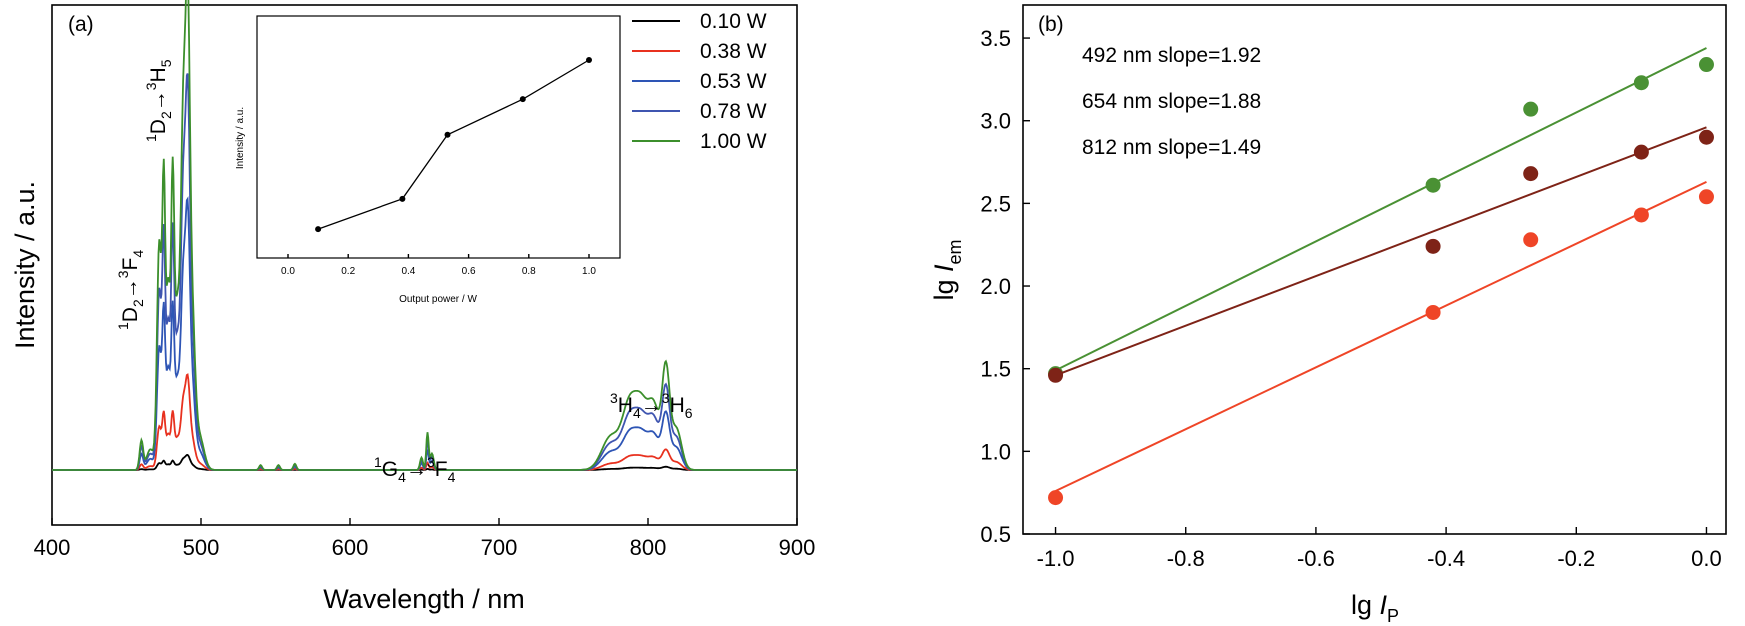 The width and height of the screenshot is (1745, 626). I want to click on inset-y-axis-label: Intensity / a.u., so click(240, 138).